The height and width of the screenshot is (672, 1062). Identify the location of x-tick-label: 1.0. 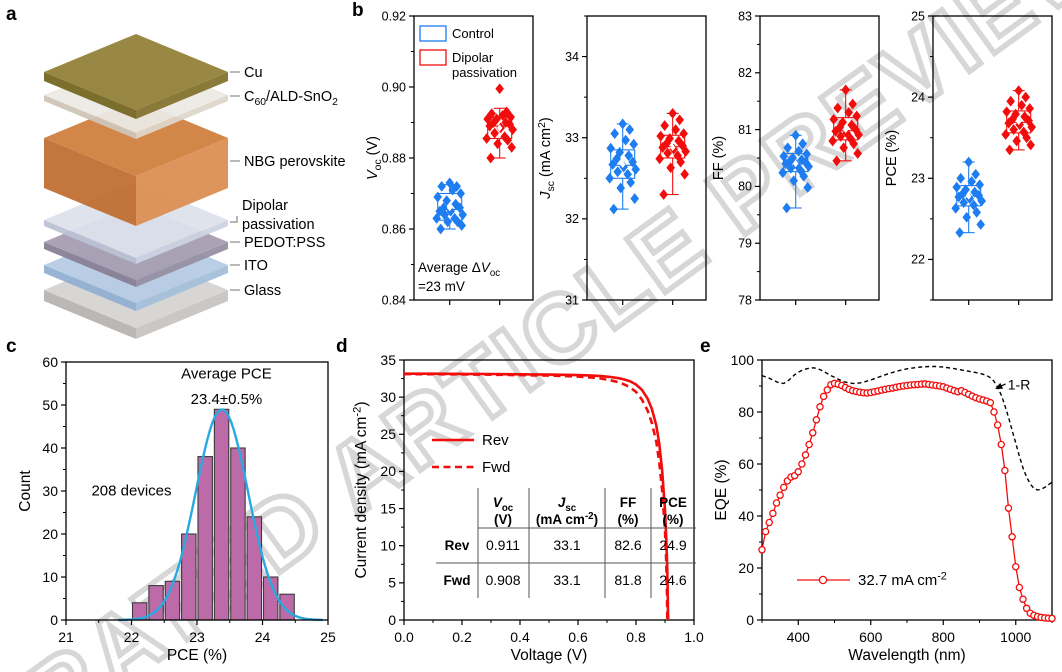
(694, 637).